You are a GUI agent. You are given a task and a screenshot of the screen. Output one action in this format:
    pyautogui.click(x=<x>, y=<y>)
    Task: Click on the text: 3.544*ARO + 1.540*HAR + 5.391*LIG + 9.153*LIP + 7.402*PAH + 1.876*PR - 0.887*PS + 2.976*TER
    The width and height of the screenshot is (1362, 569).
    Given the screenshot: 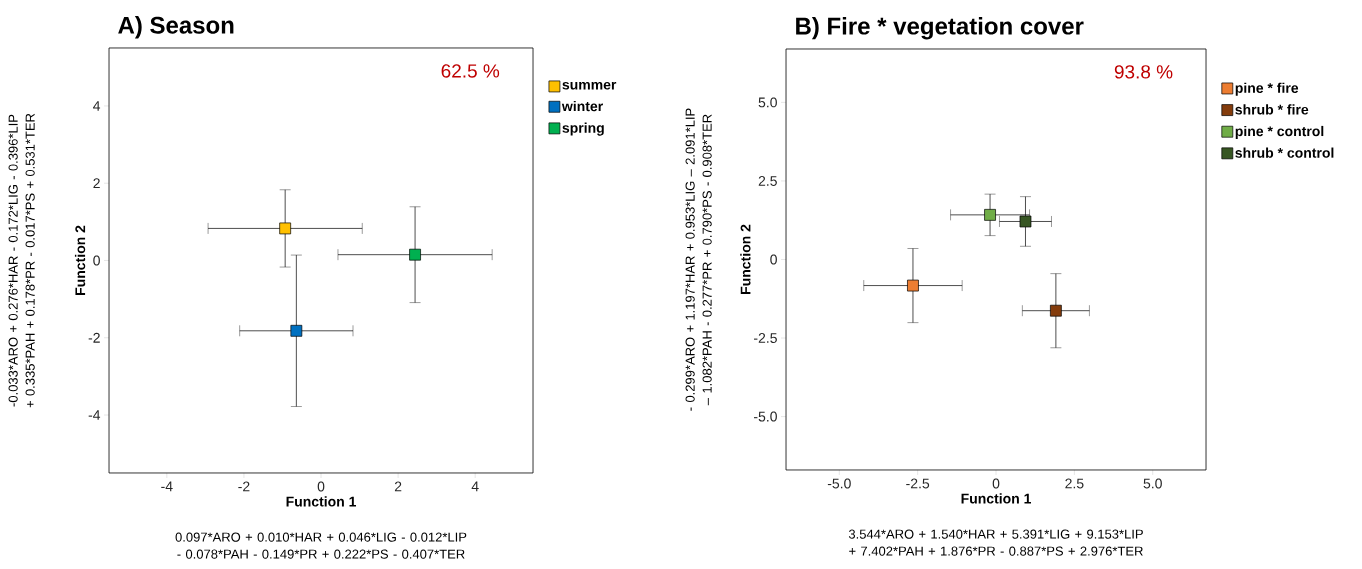 What is the action you would take?
    pyautogui.click(x=995, y=542)
    